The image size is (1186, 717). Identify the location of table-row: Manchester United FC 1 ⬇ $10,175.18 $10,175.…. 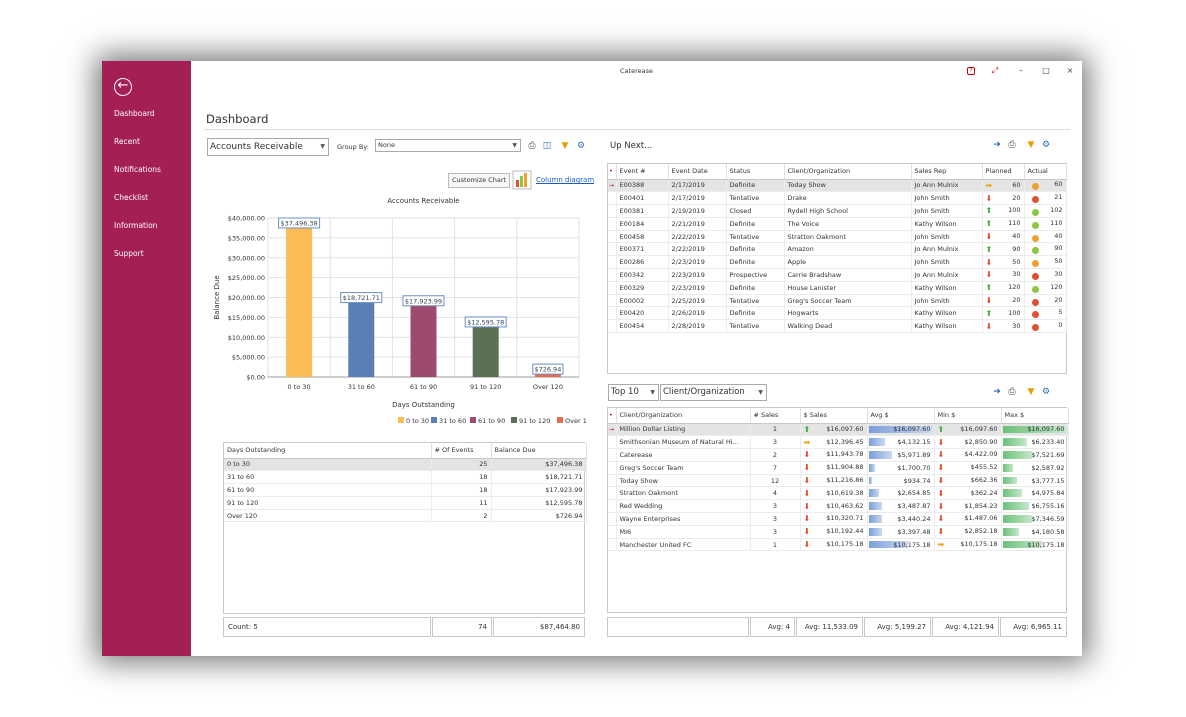
(838, 545).